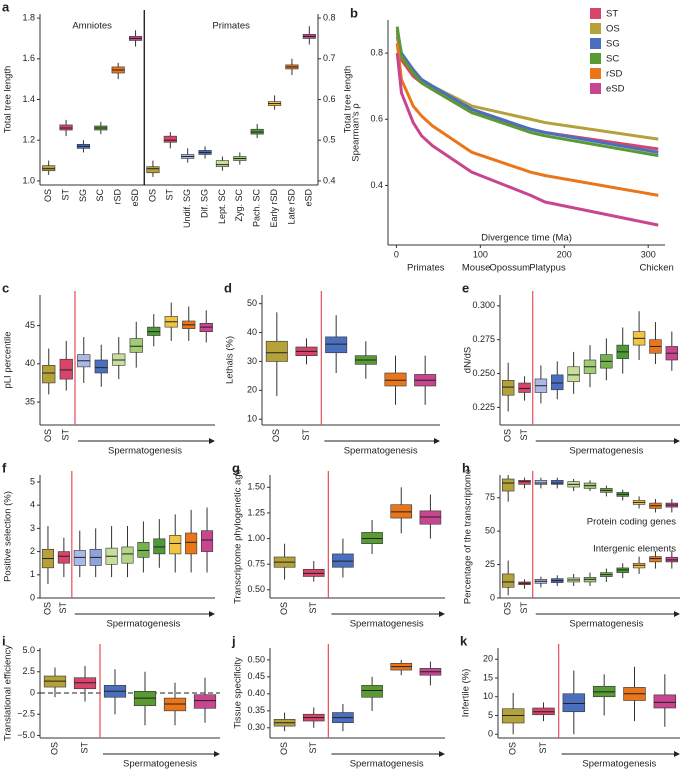 The height and width of the screenshot is (773, 685). What do you see at coordinates (28, 671) in the screenshot?
I see `y-tick-label: 2.5` at bounding box center [28, 671].